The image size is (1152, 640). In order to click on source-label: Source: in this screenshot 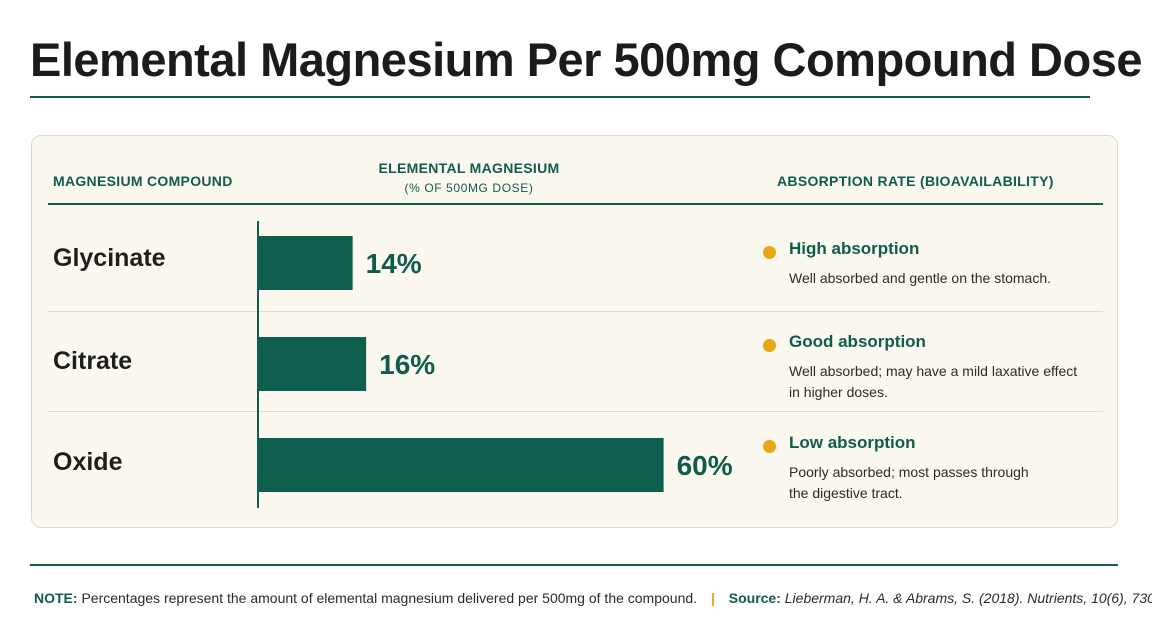, I will do `click(754, 598)`.